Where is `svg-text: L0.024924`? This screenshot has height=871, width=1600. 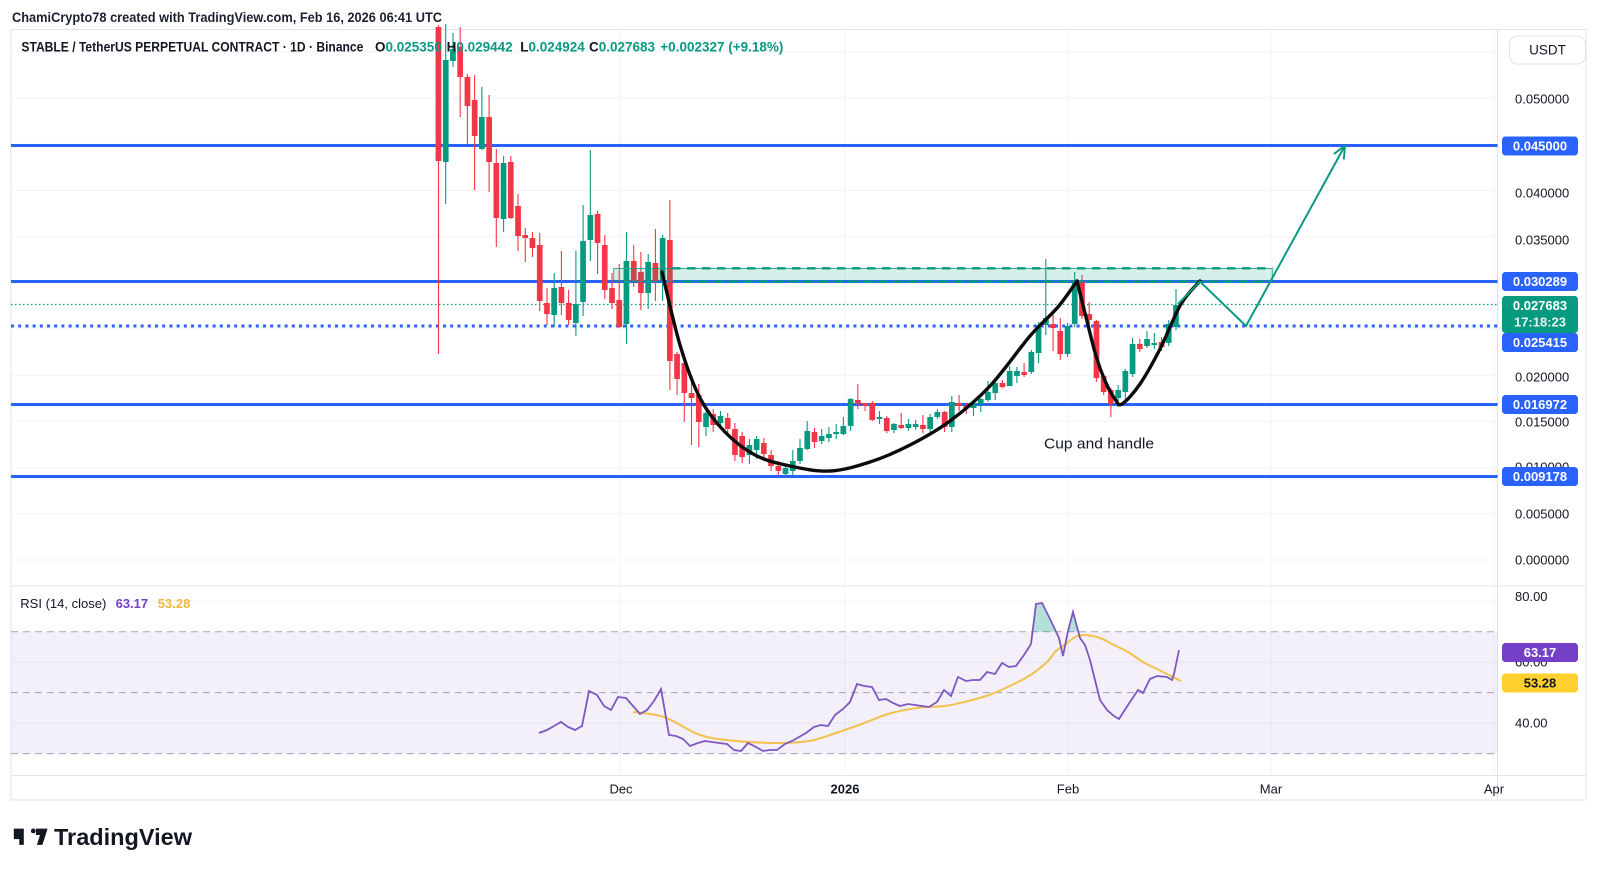 svg-text: L0.024924 is located at coordinates (552, 47).